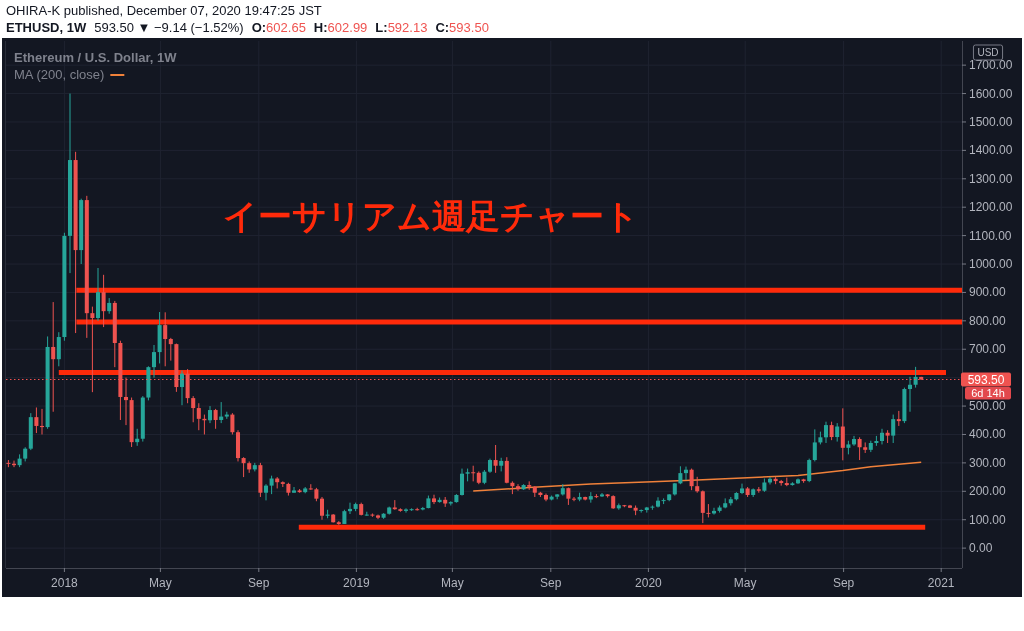  What do you see at coordinates (988, 462) in the screenshot?
I see `y-tick-label: 300.00` at bounding box center [988, 462].